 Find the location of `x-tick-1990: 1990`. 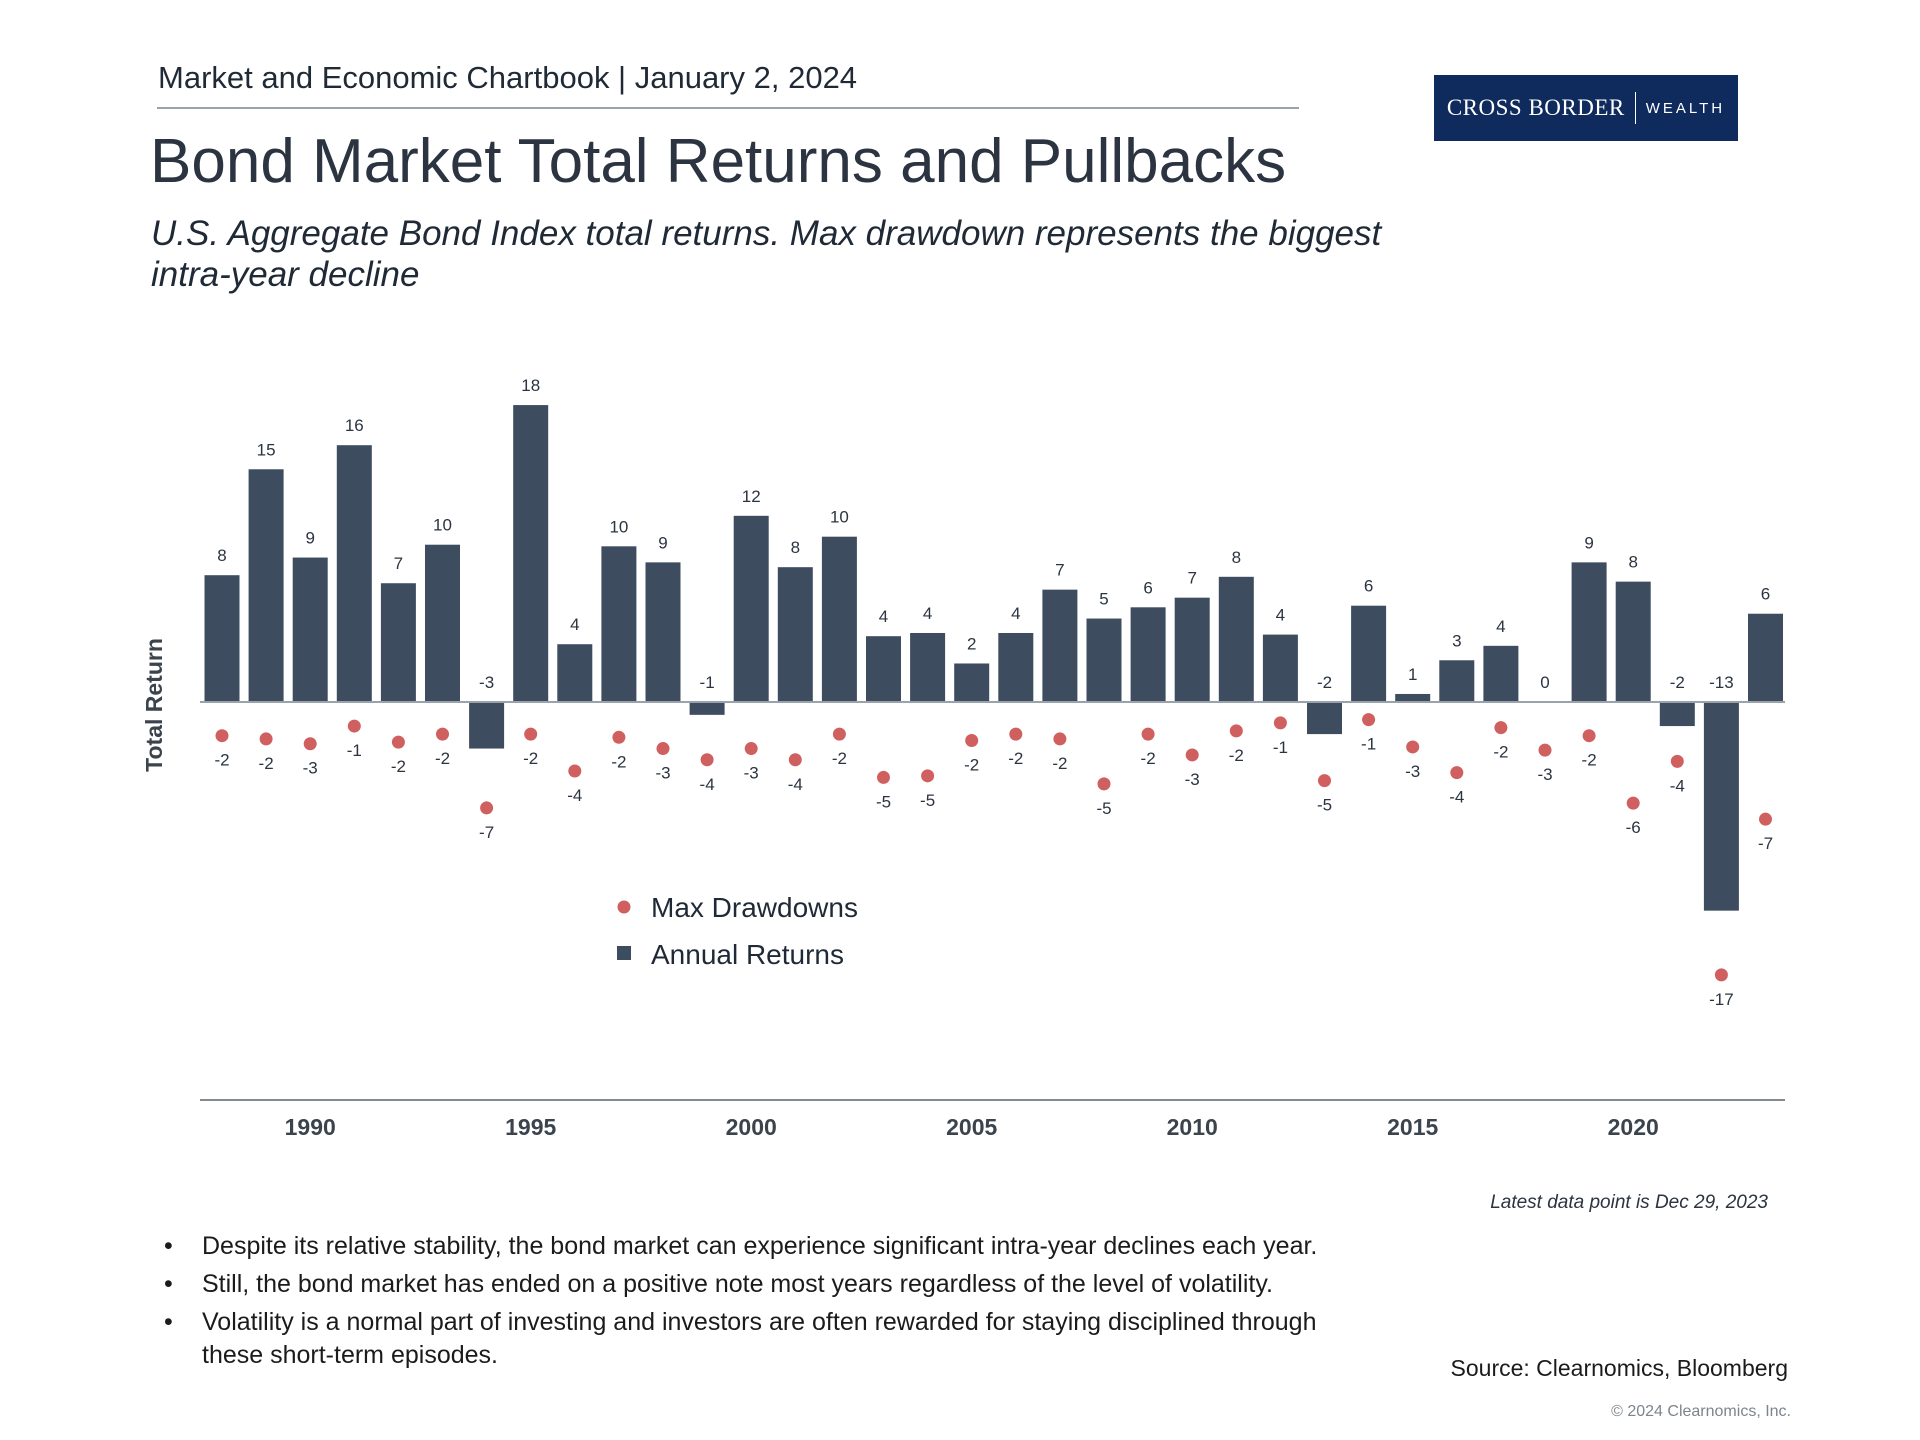

x-tick-1990: 1990 is located at coordinates (310, 1127).